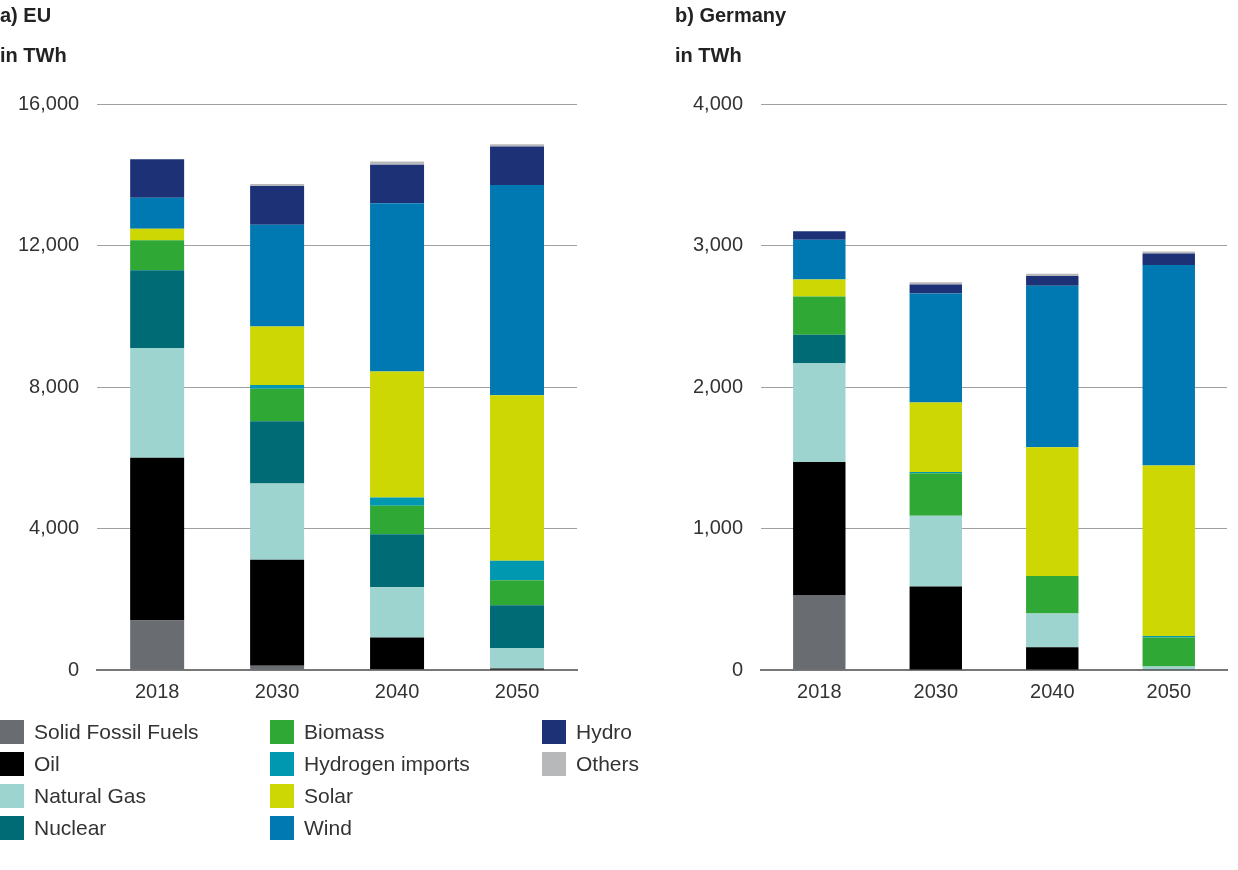  I want to click on legend-label: Hydrogen imports, so click(387, 764).